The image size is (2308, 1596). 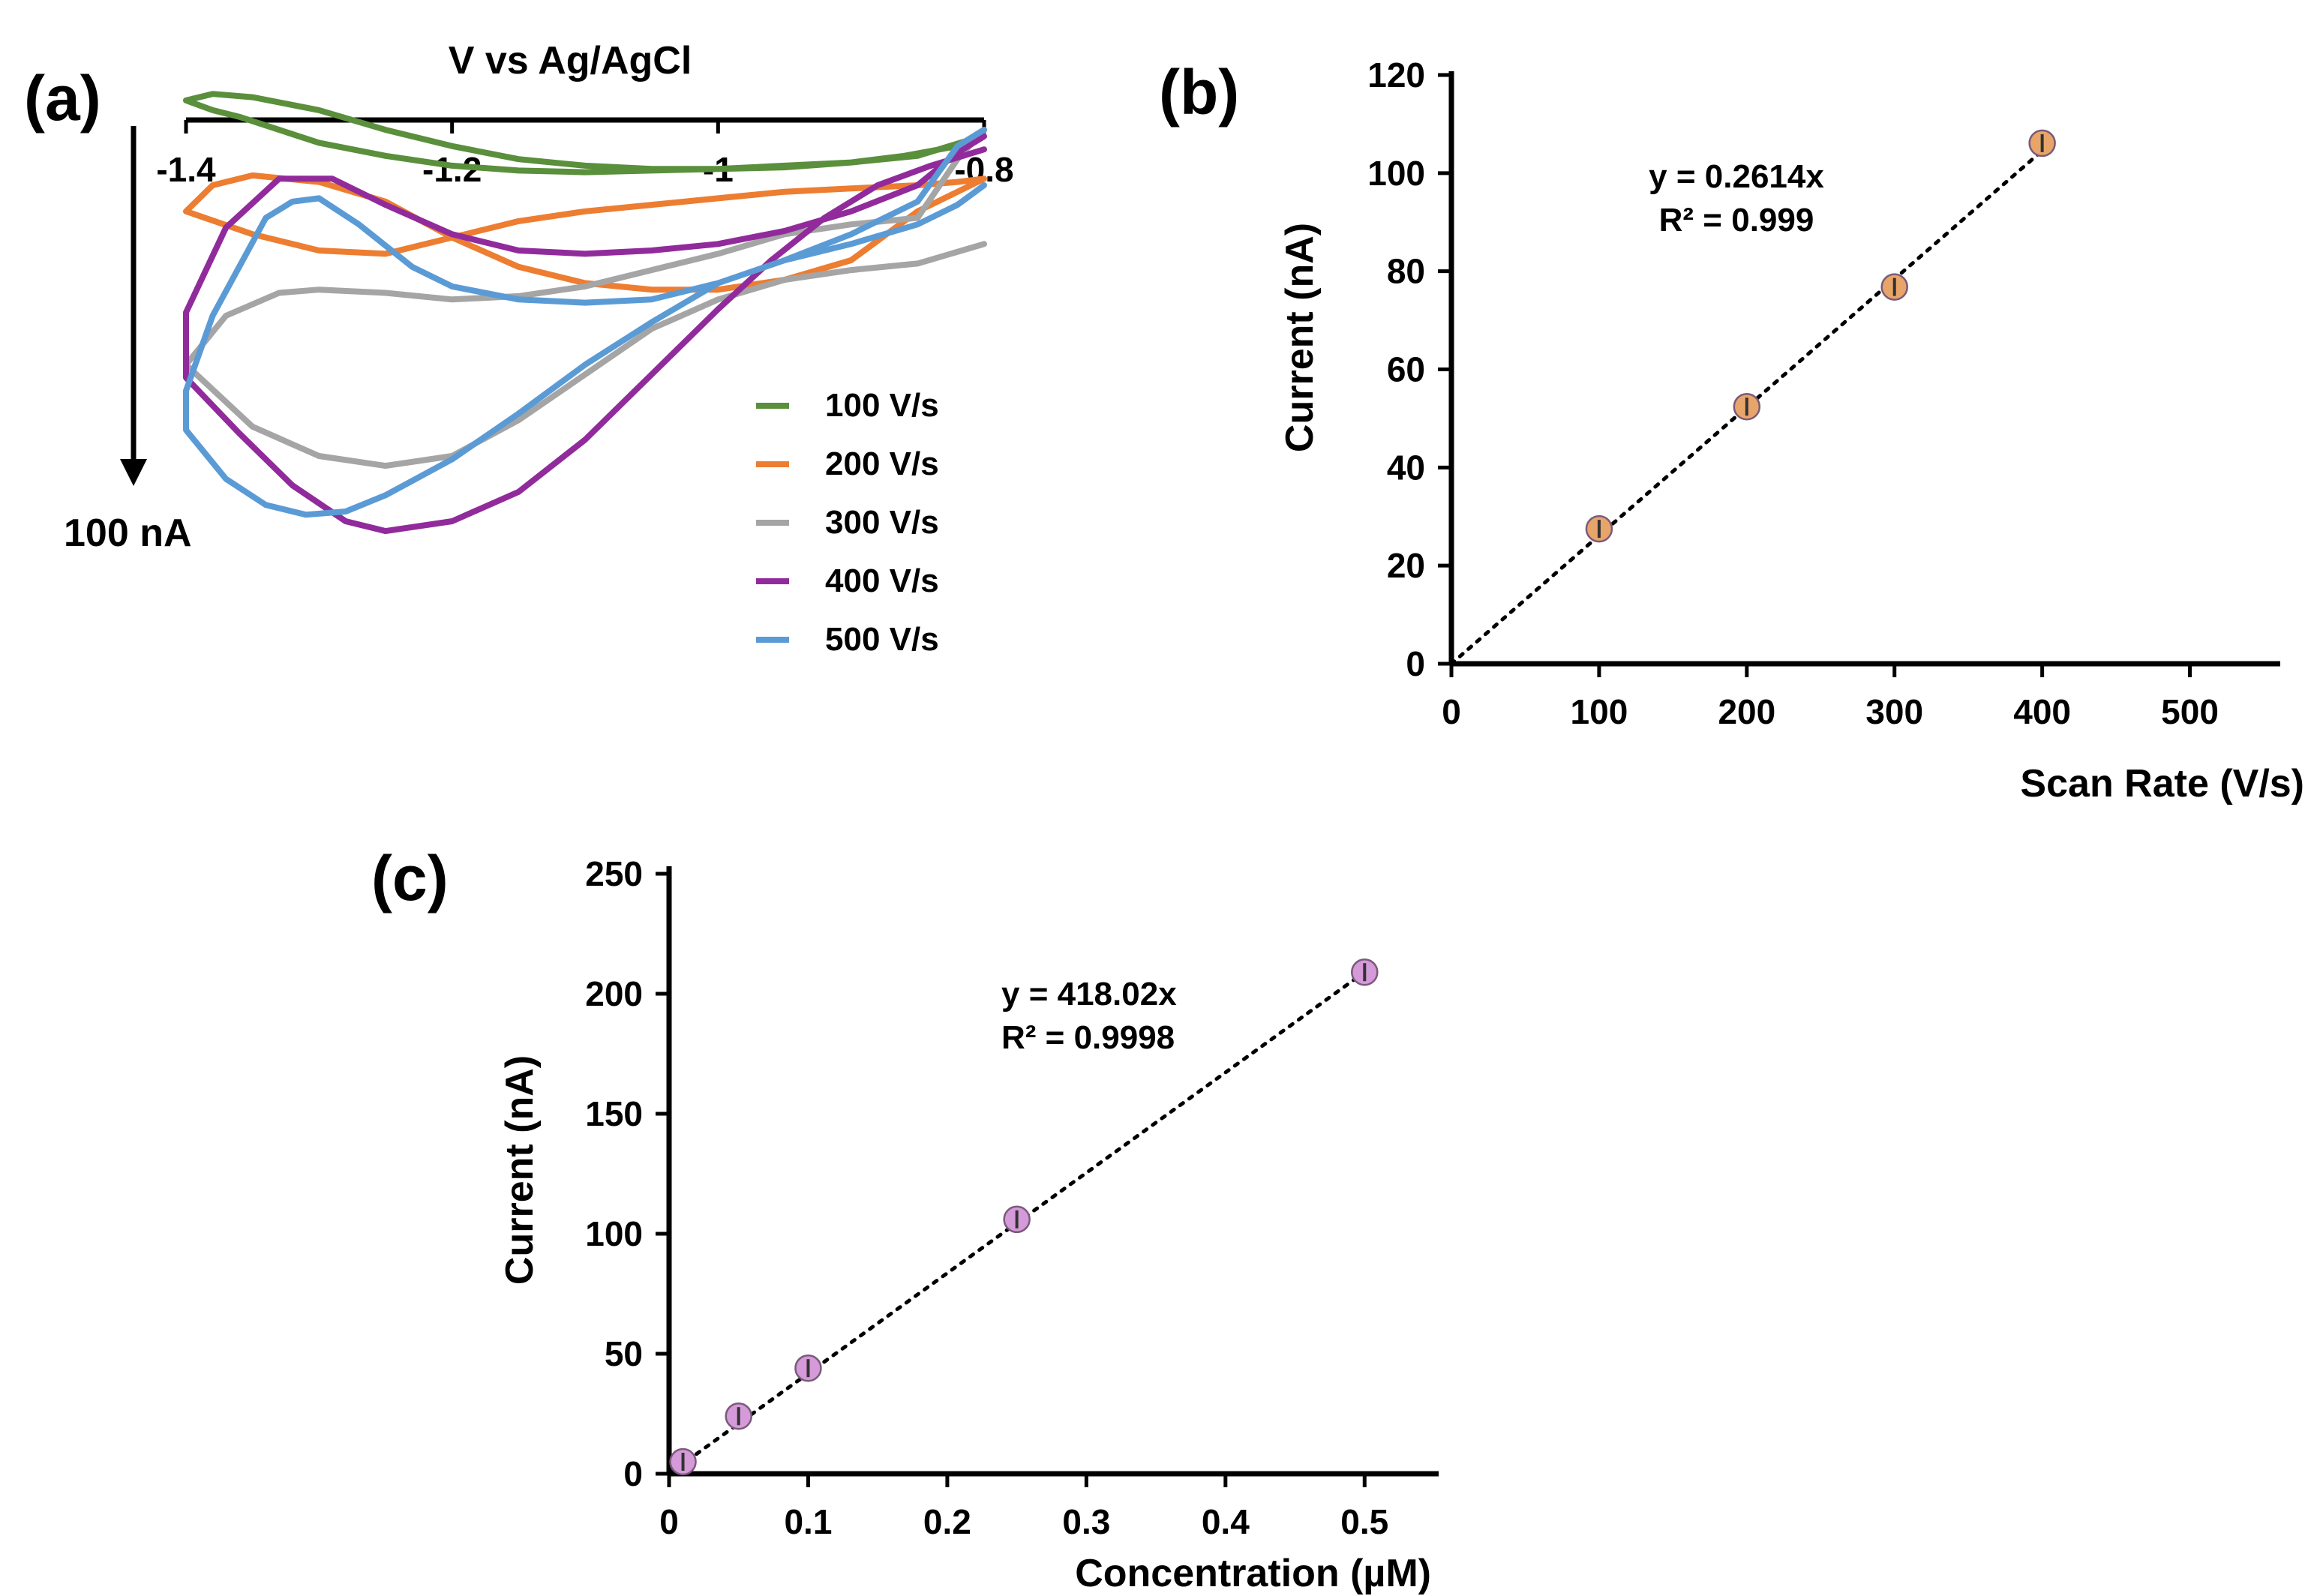 What do you see at coordinates (1199, 92) in the screenshot?
I see `panel-b-label: (b)` at bounding box center [1199, 92].